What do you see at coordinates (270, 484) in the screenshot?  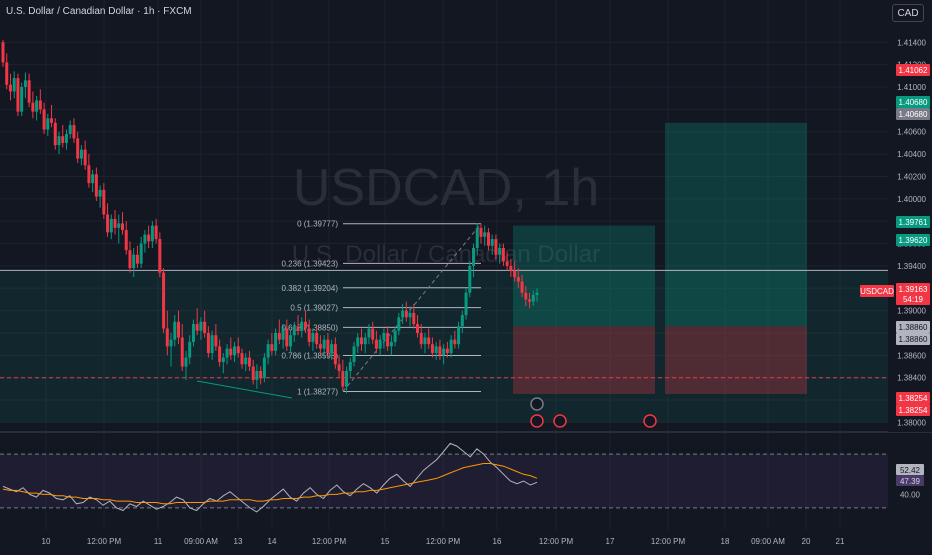 I see `rsi-ma-line` at bounding box center [270, 484].